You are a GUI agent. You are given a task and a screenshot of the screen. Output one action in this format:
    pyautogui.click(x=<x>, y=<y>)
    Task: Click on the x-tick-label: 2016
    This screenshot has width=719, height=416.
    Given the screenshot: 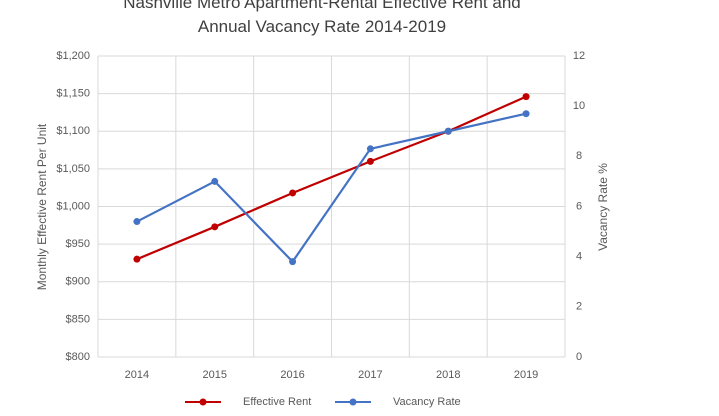 What is the action you would take?
    pyautogui.click(x=292, y=375)
    